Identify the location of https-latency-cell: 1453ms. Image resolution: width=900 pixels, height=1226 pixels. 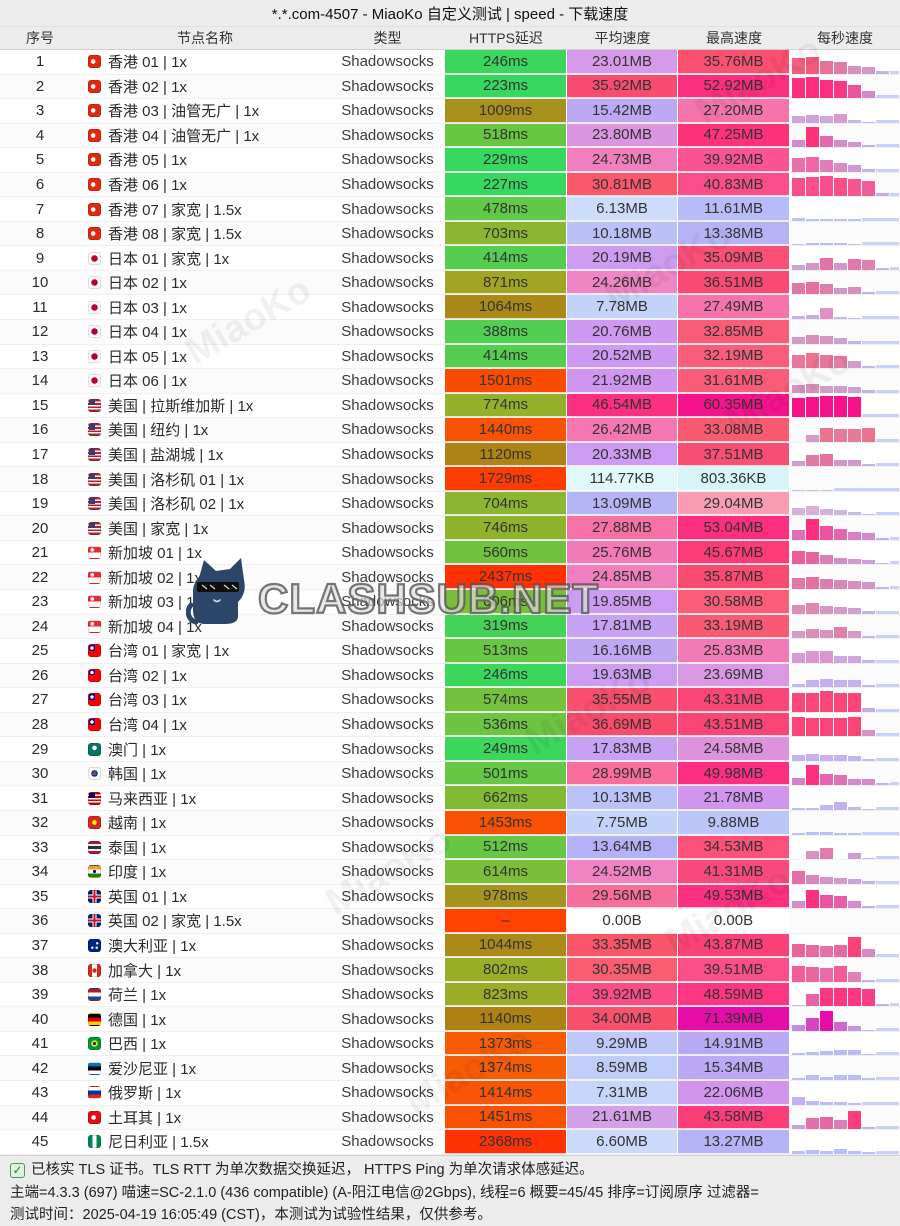
(506, 822).